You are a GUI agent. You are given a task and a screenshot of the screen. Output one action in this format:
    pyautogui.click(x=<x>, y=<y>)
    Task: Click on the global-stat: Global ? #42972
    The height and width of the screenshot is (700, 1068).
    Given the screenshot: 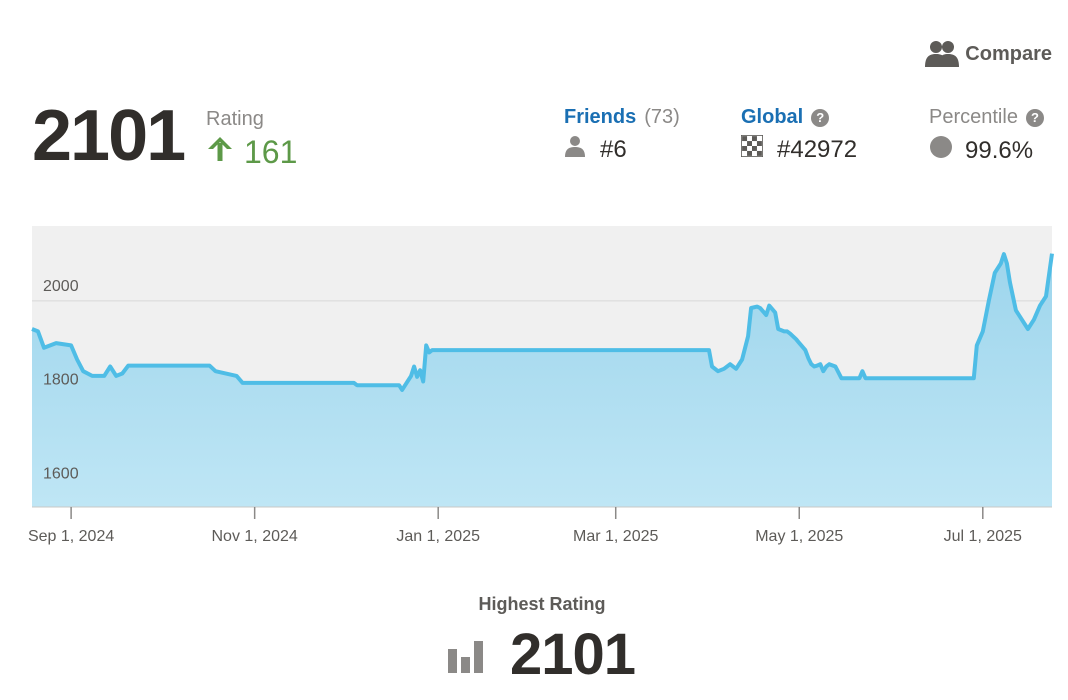 What is the action you would take?
    pyautogui.click(x=799, y=135)
    